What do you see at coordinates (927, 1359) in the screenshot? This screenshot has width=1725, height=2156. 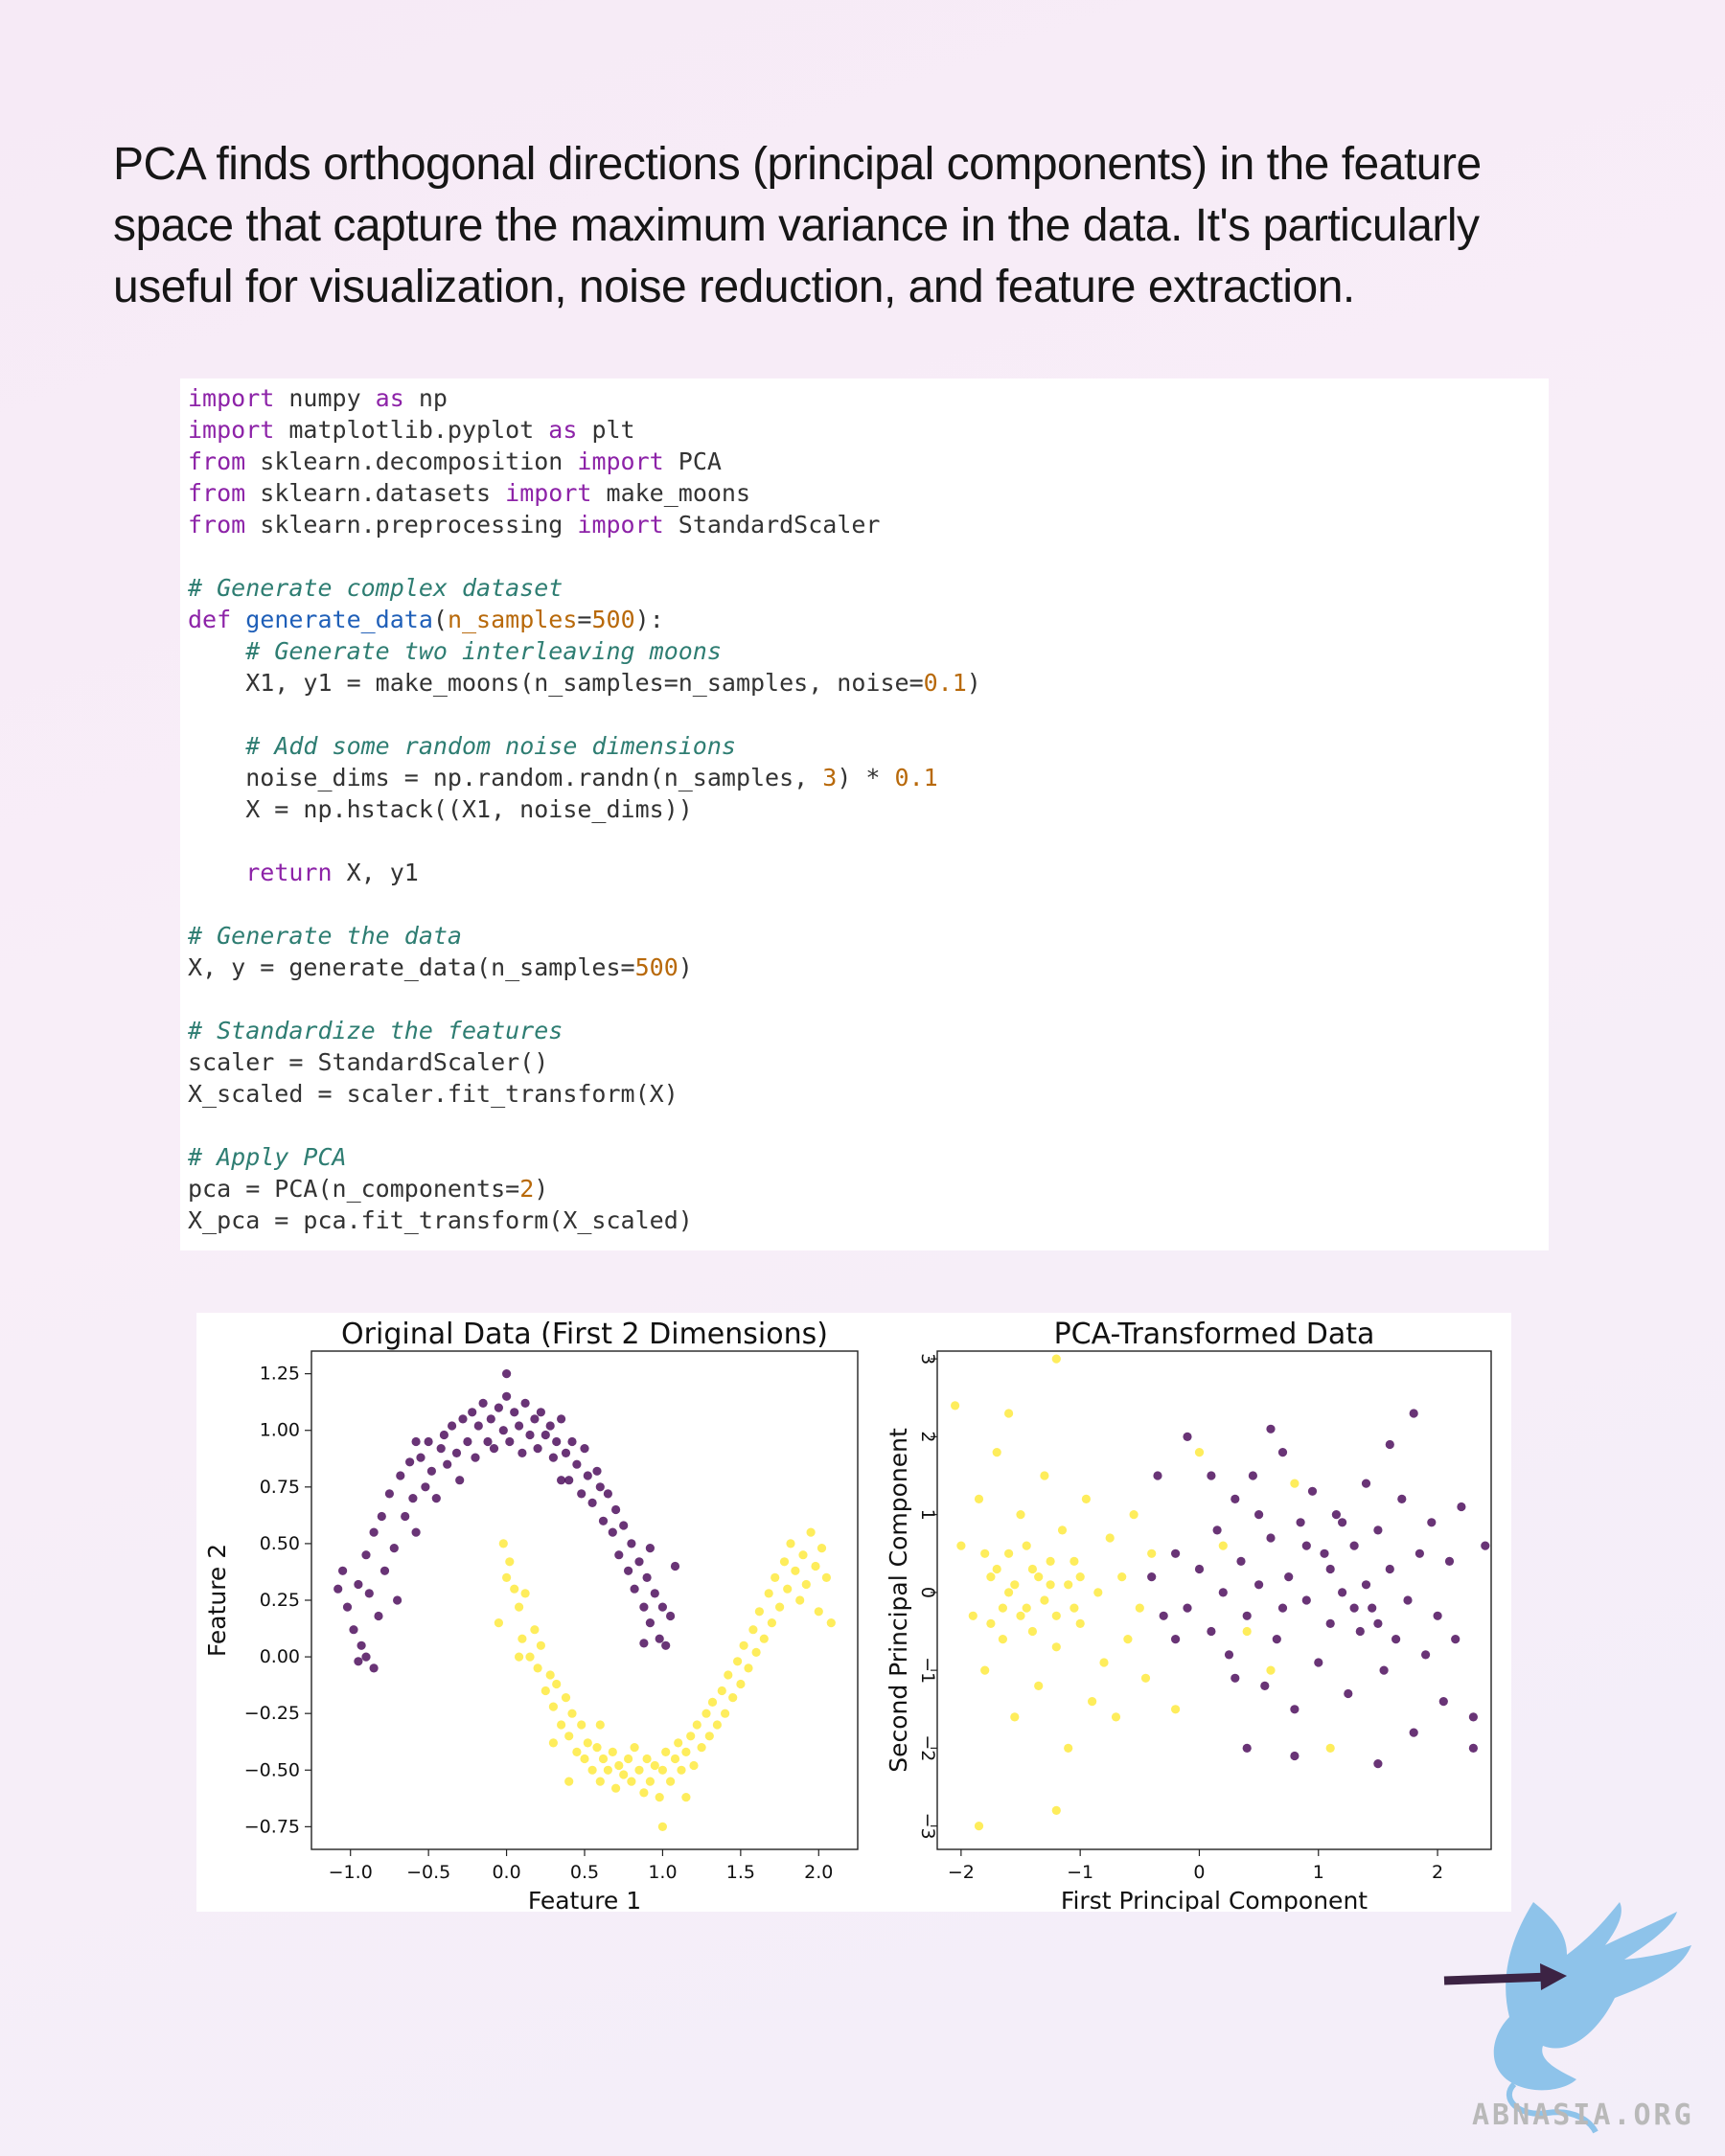 I see `y-tick-label: 3` at bounding box center [927, 1359].